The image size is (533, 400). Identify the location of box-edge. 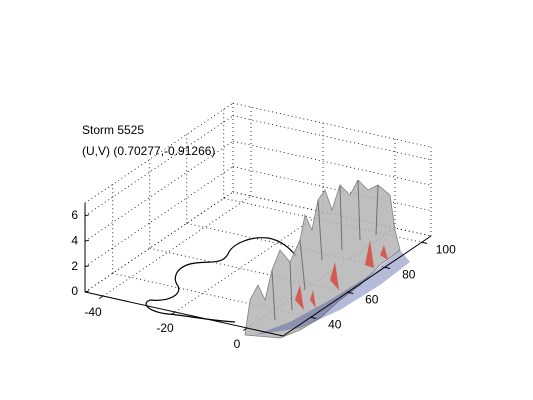
(159, 153).